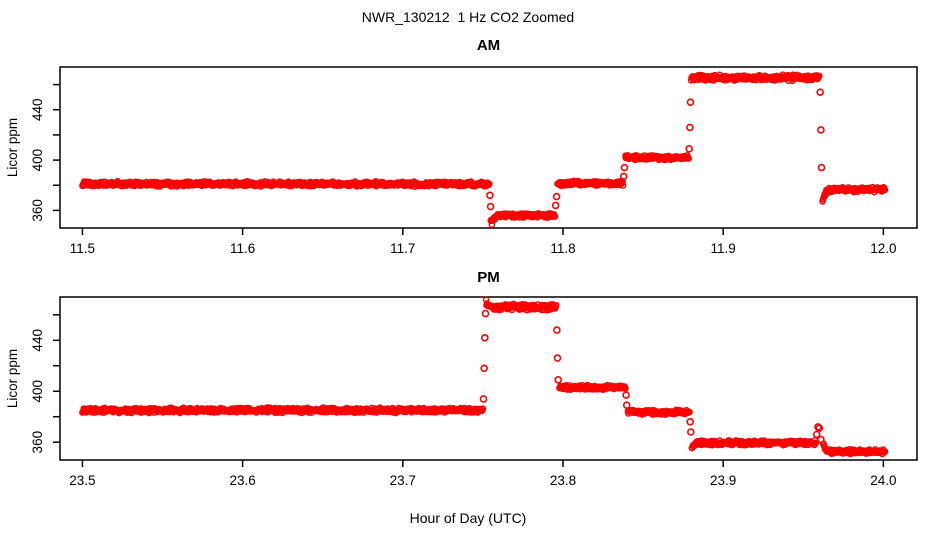  I want to click on pm-x-tick-label: 23.8, so click(563, 480).